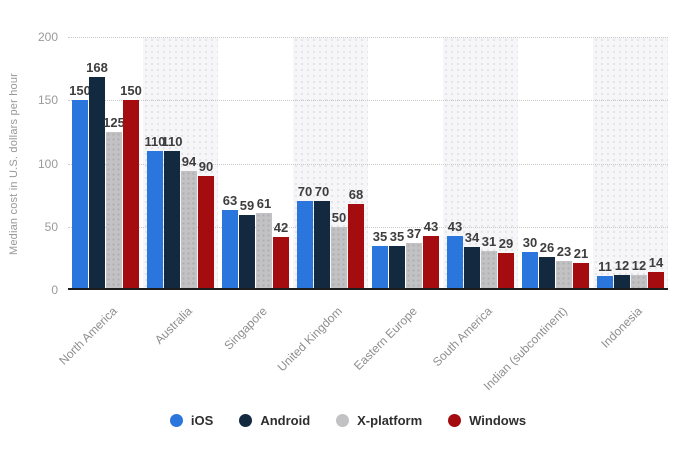 Image resolution: width=696 pixels, height=451 pixels. Describe the element at coordinates (54, 290) in the screenshot. I see `y-tick-label: 0` at that location.